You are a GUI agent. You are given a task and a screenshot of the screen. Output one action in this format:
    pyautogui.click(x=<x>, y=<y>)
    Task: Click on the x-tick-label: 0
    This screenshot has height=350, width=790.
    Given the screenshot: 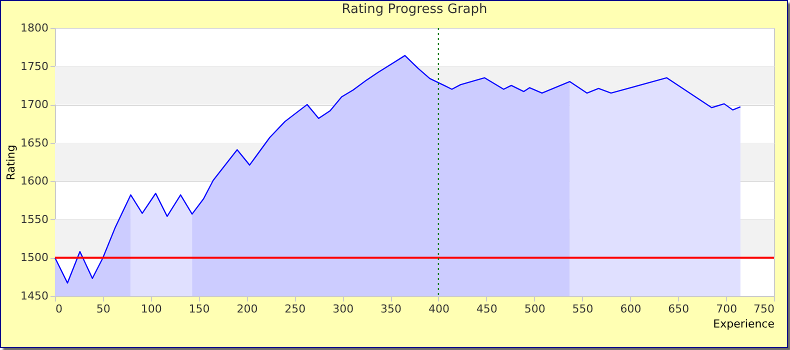 What is the action you would take?
    pyautogui.click(x=59, y=309)
    